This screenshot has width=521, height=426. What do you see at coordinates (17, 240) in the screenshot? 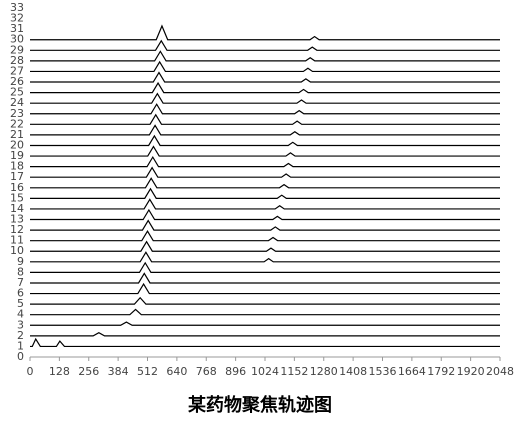
I see `y-tick-label: 11` at bounding box center [17, 240].